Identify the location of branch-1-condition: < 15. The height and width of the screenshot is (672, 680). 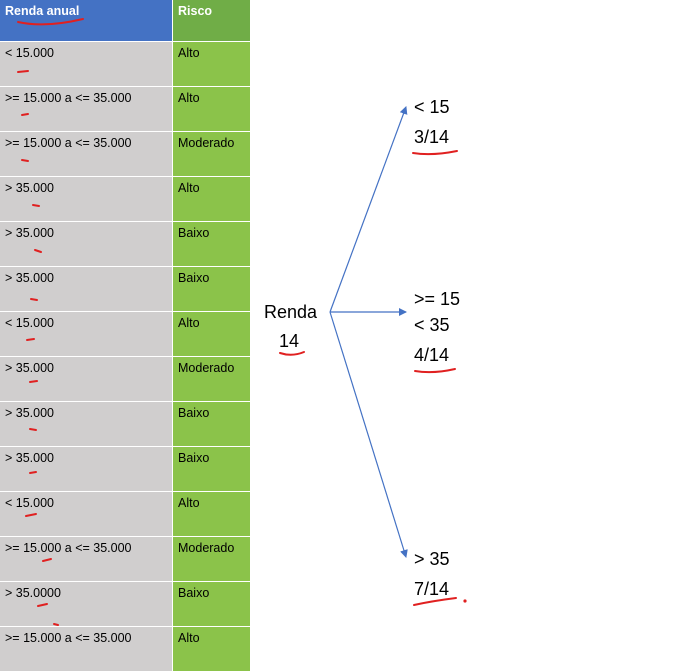
(432, 107).